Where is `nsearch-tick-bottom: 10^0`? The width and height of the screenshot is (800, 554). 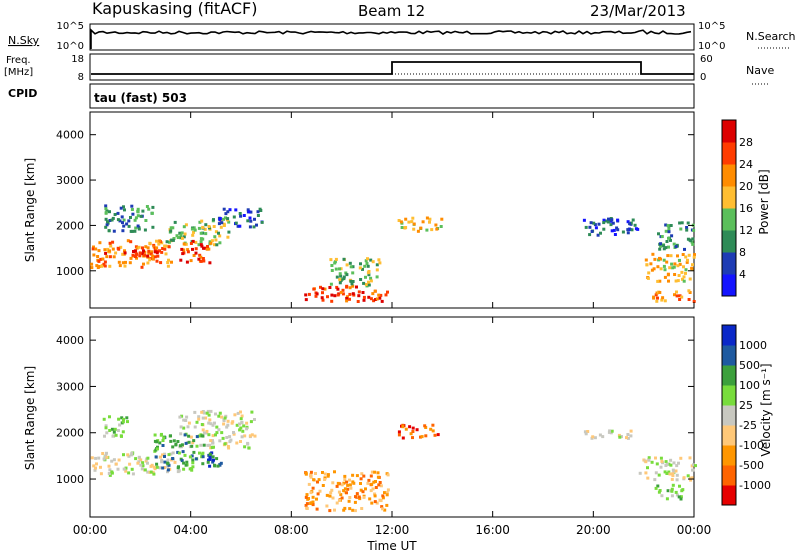 nsearch-tick-bottom: 10^0 is located at coordinates (711, 46).